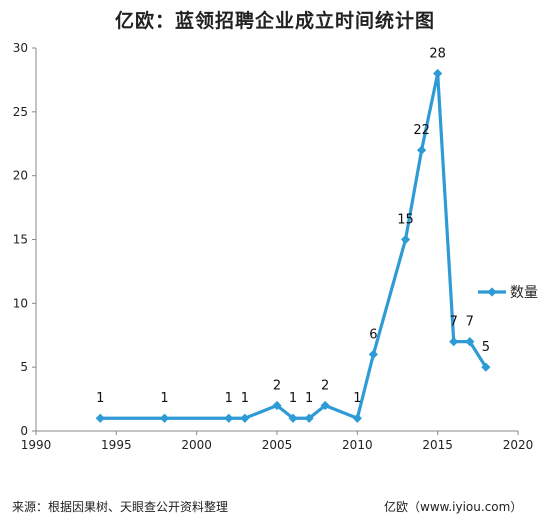  What do you see at coordinates (437, 445) in the screenshot?
I see `x-tick-label: 2015` at bounding box center [437, 445].